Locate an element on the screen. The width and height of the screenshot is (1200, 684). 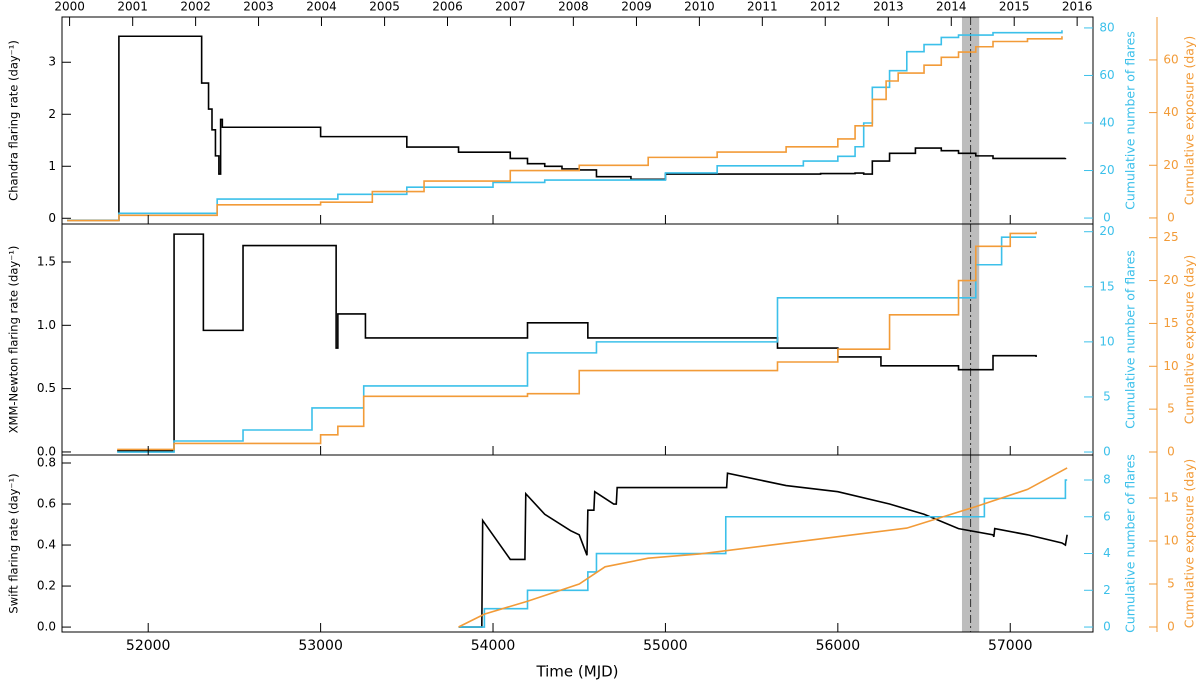
y-axis-title: Chandra flaring rate (day⁻¹) is located at coordinates (14, 120).